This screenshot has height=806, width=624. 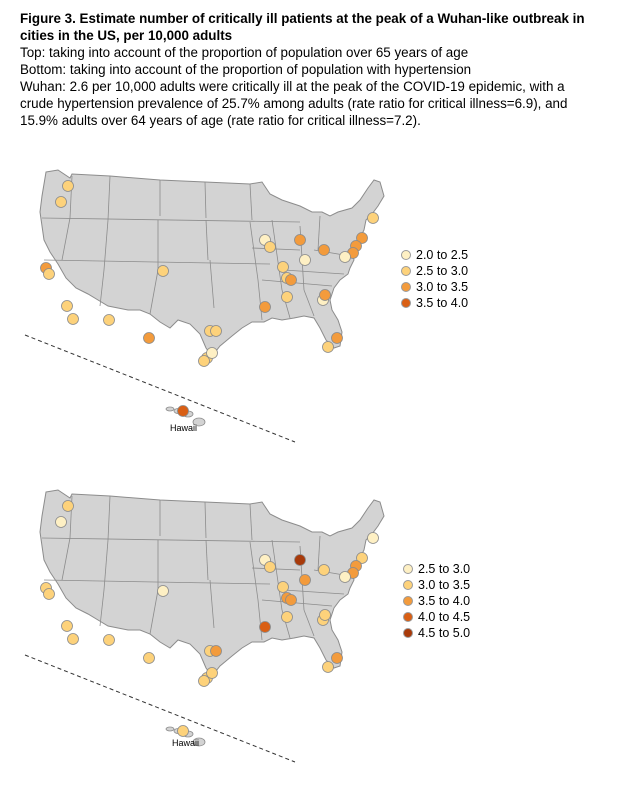 What do you see at coordinates (68, 186) in the screenshot?
I see `city-marker-seattle` at bounding box center [68, 186].